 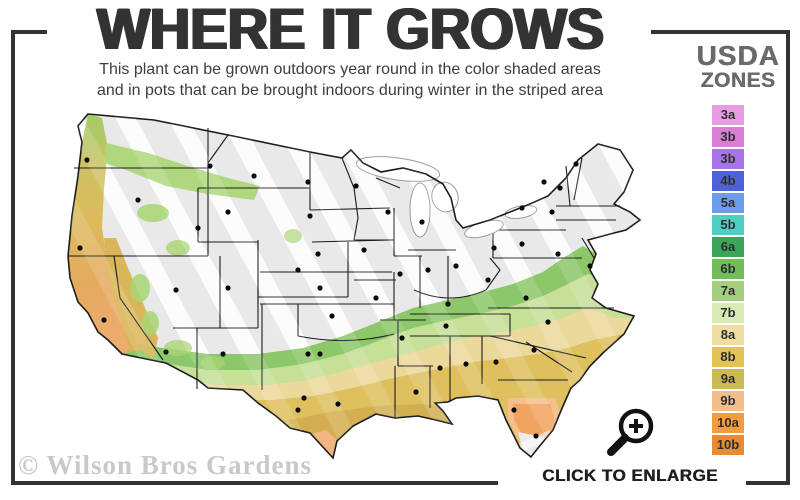 What do you see at coordinates (728, 379) in the screenshot?
I see `zone-chip-12: 9a` at bounding box center [728, 379].